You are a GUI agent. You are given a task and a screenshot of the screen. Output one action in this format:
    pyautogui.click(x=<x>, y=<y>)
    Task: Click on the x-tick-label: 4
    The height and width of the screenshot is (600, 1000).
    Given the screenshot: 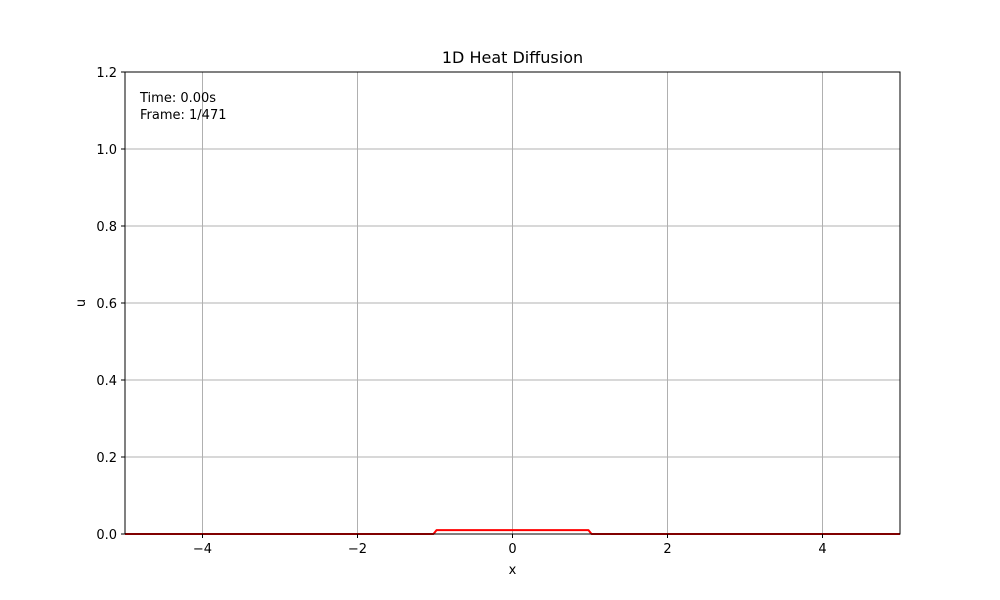 What is the action you would take?
    pyautogui.click(x=822, y=549)
    